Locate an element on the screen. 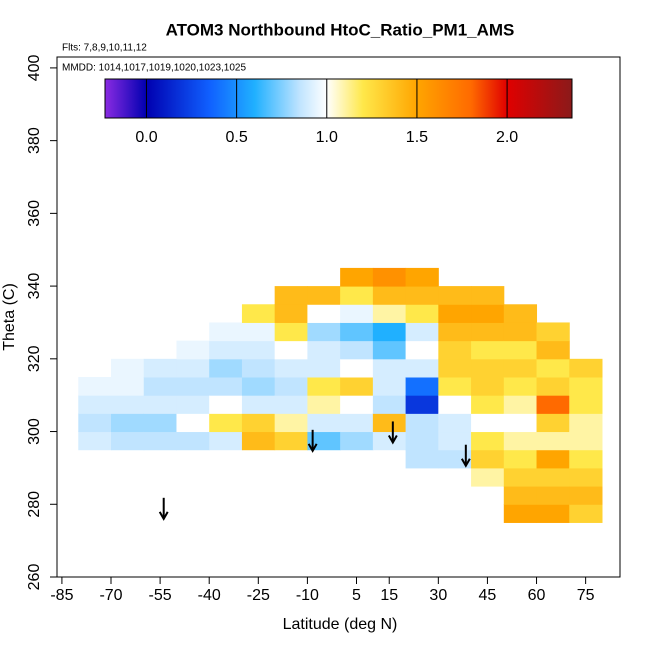 The image size is (650, 650). colorbar-tick-label: 2.0 is located at coordinates (507, 137).